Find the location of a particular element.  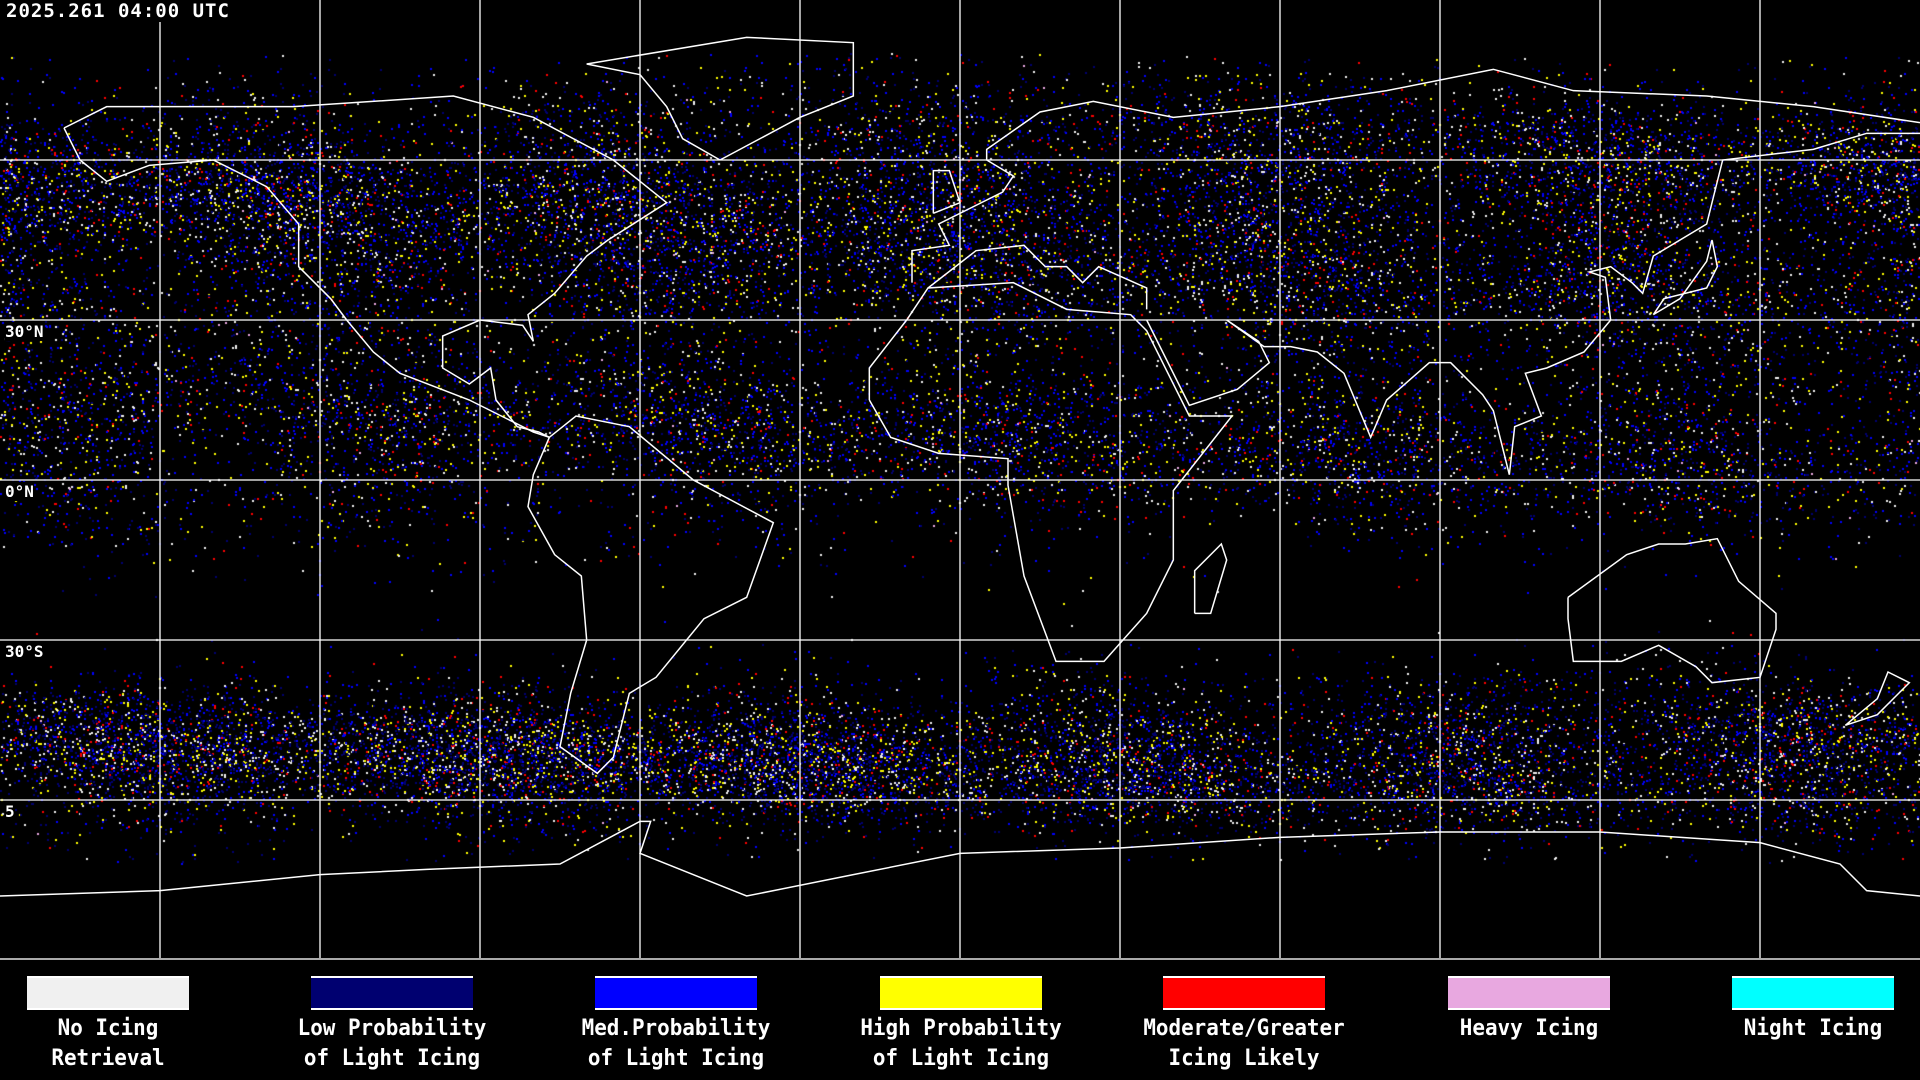

legend-low-prob: Low Probability of Light Icing is located at coordinates (392, 1025).